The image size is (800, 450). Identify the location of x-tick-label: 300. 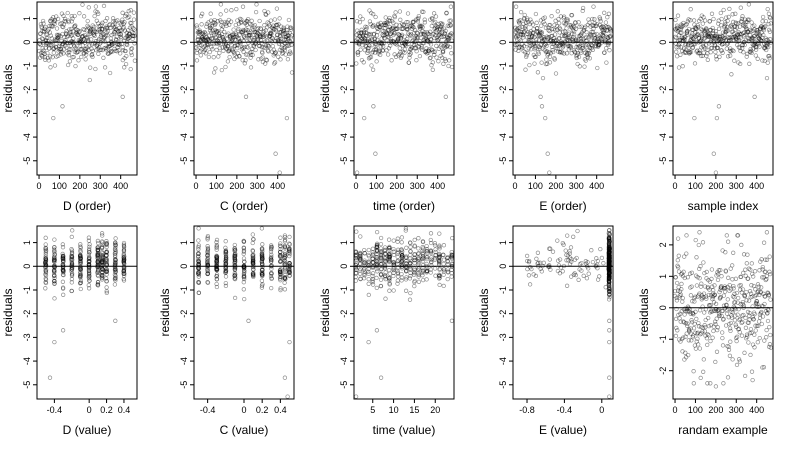
(576, 186).